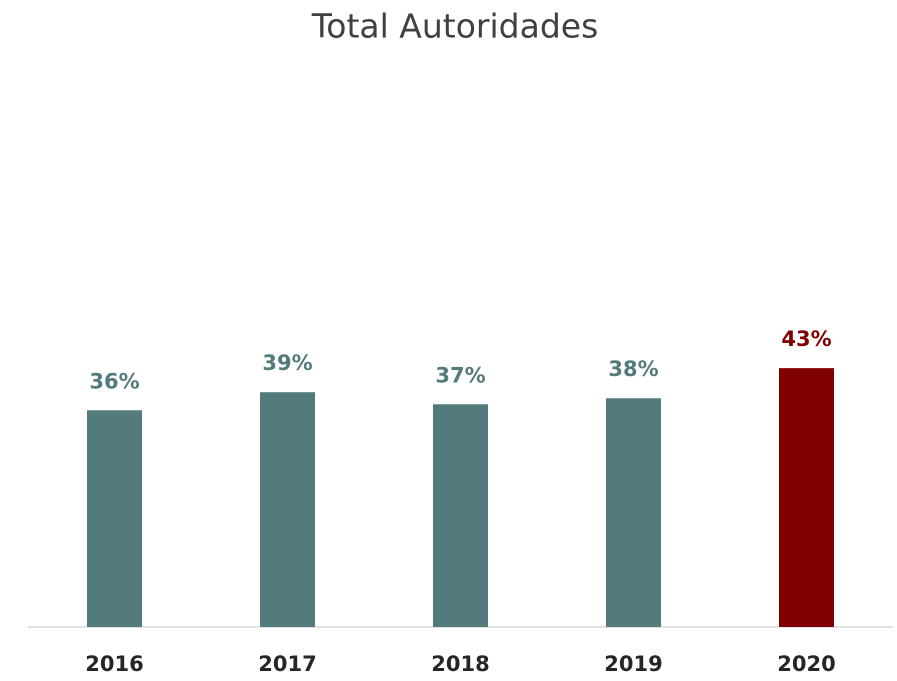  Describe the element at coordinates (114, 381) in the screenshot. I see `data-label: 36%` at that location.